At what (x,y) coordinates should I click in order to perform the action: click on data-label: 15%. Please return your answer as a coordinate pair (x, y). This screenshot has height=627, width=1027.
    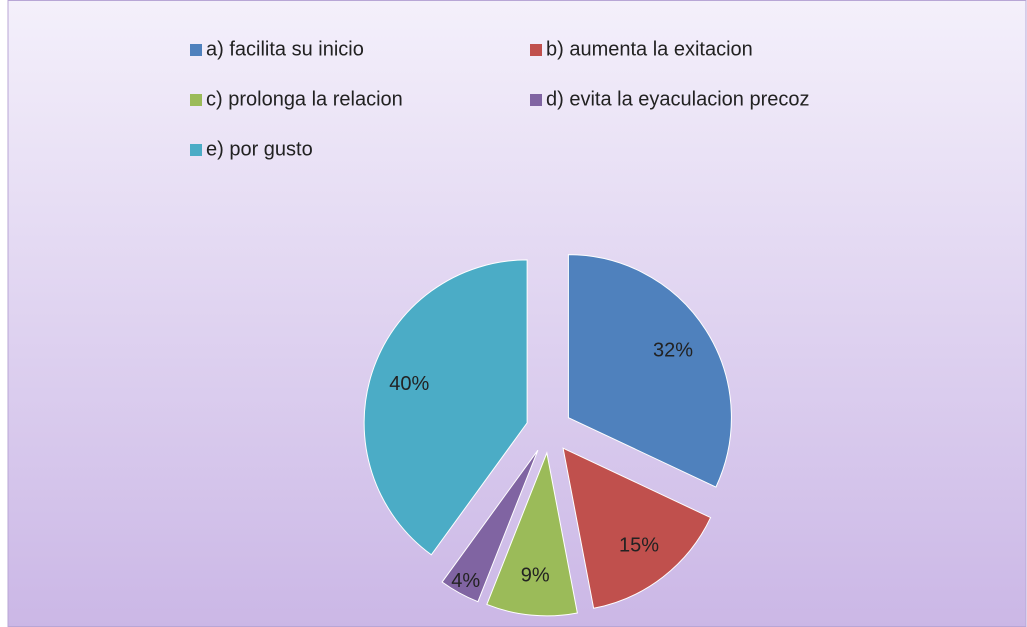
    Looking at the image, I should click on (639, 545).